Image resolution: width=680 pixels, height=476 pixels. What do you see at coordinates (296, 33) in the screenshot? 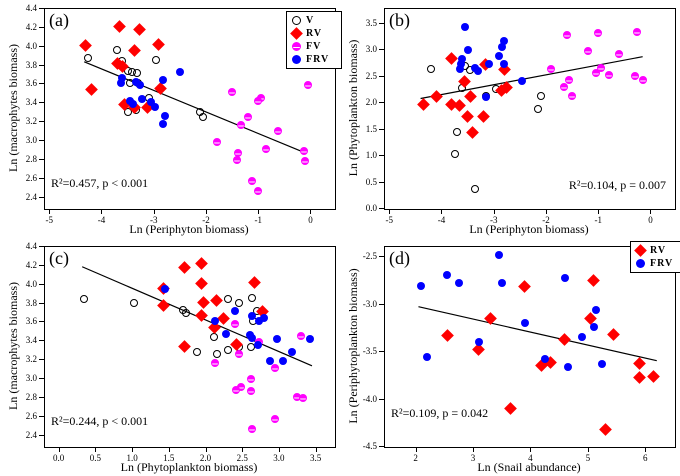
I see `legend-marker-diamond-icon` at bounding box center [296, 33].